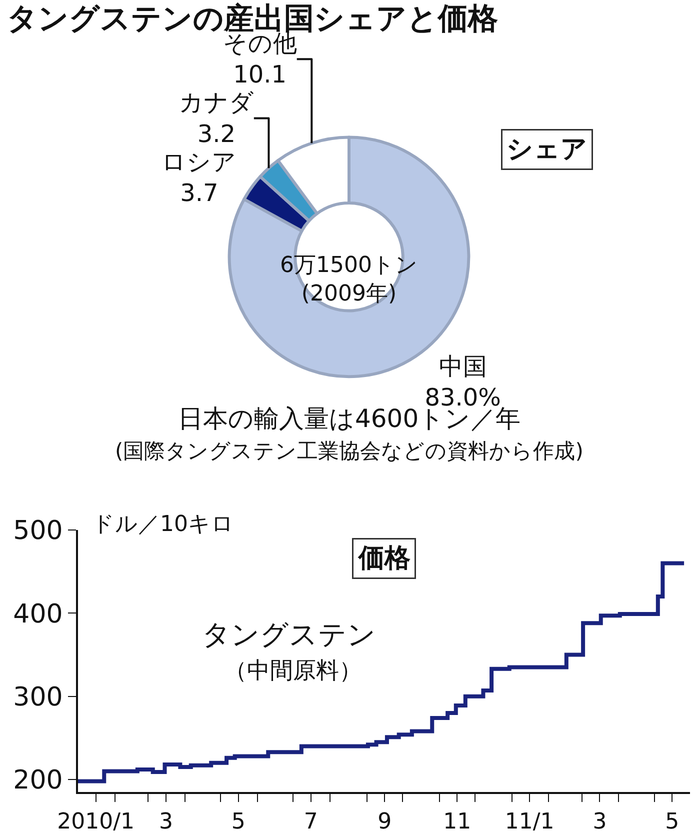 The height and width of the screenshot is (837, 698). Describe the element at coordinates (38, 781) in the screenshot. I see `y-tick-label: 200` at that location.